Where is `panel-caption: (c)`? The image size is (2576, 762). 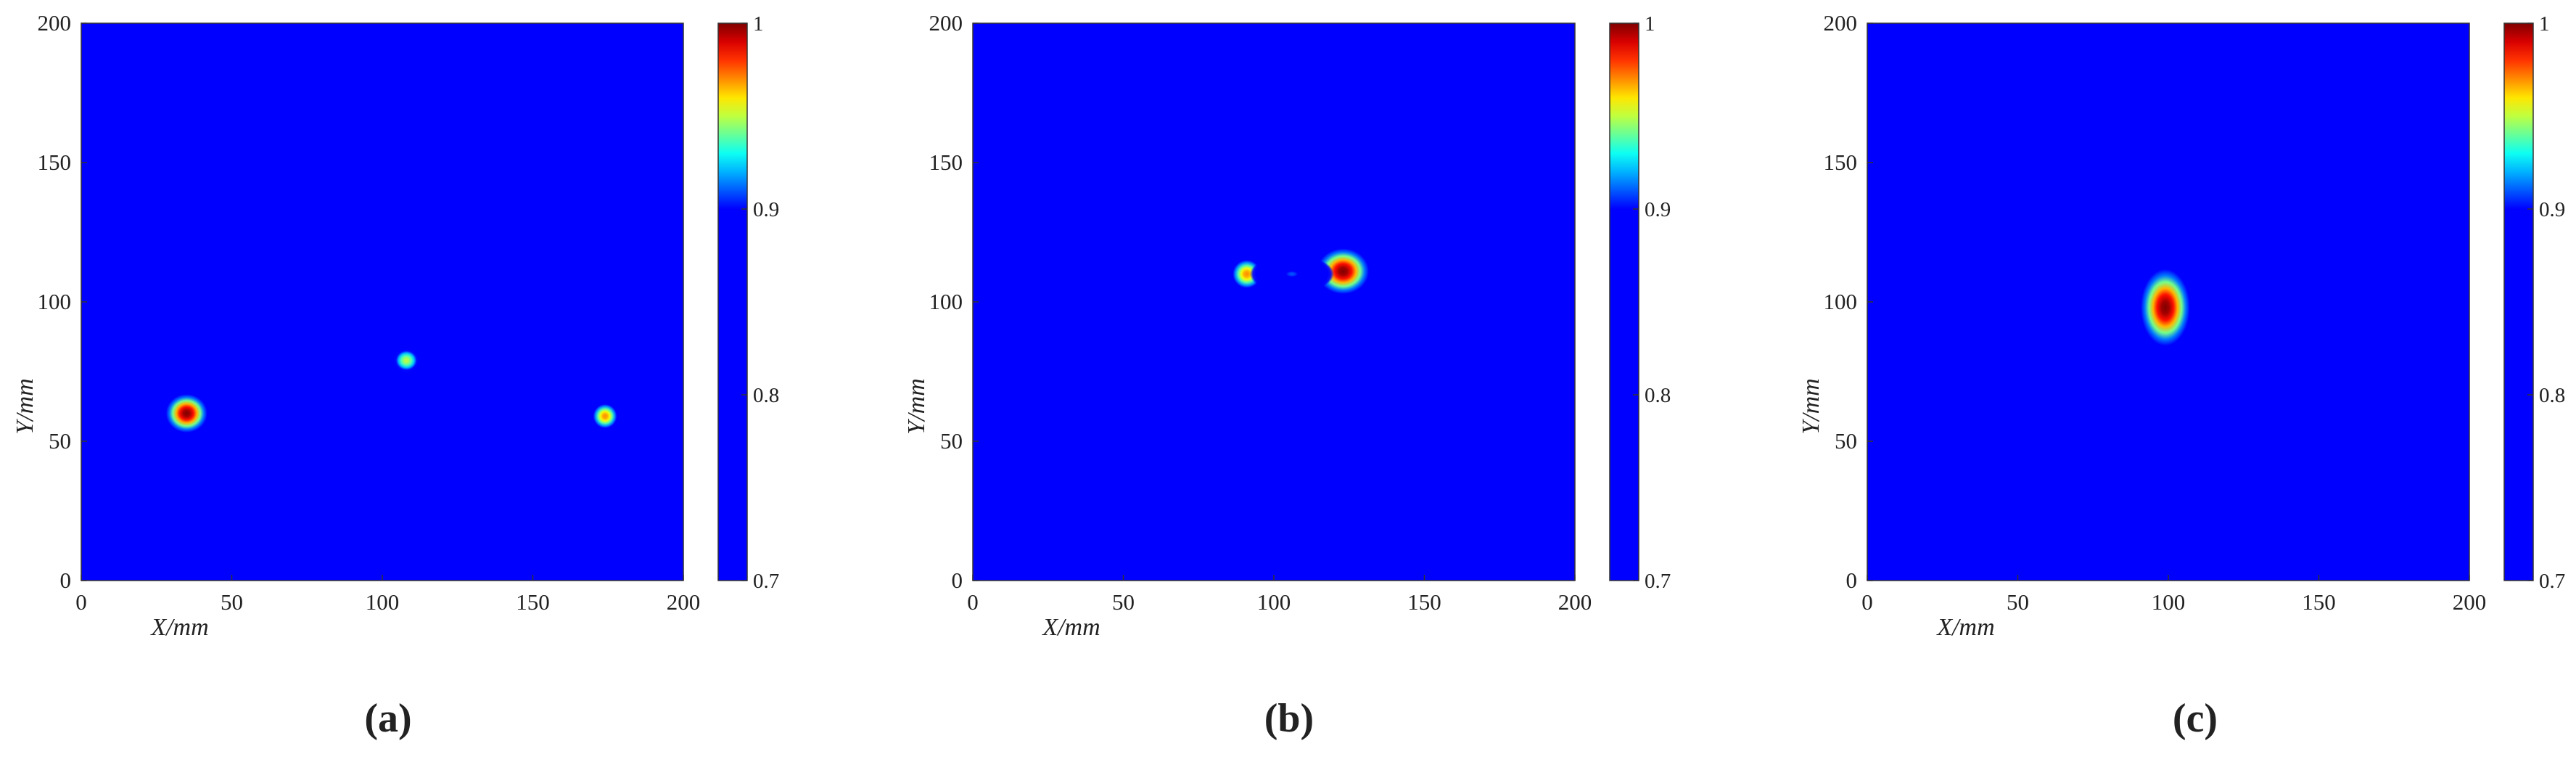
panel-caption: (c) is located at coordinates (2195, 718).